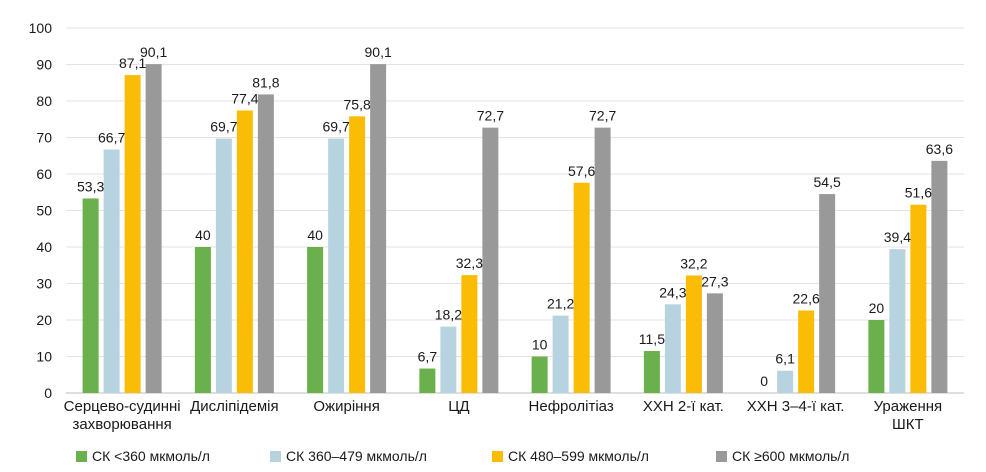 The width and height of the screenshot is (986, 472). I want to click on y-tick-label: 30, so click(44, 284).